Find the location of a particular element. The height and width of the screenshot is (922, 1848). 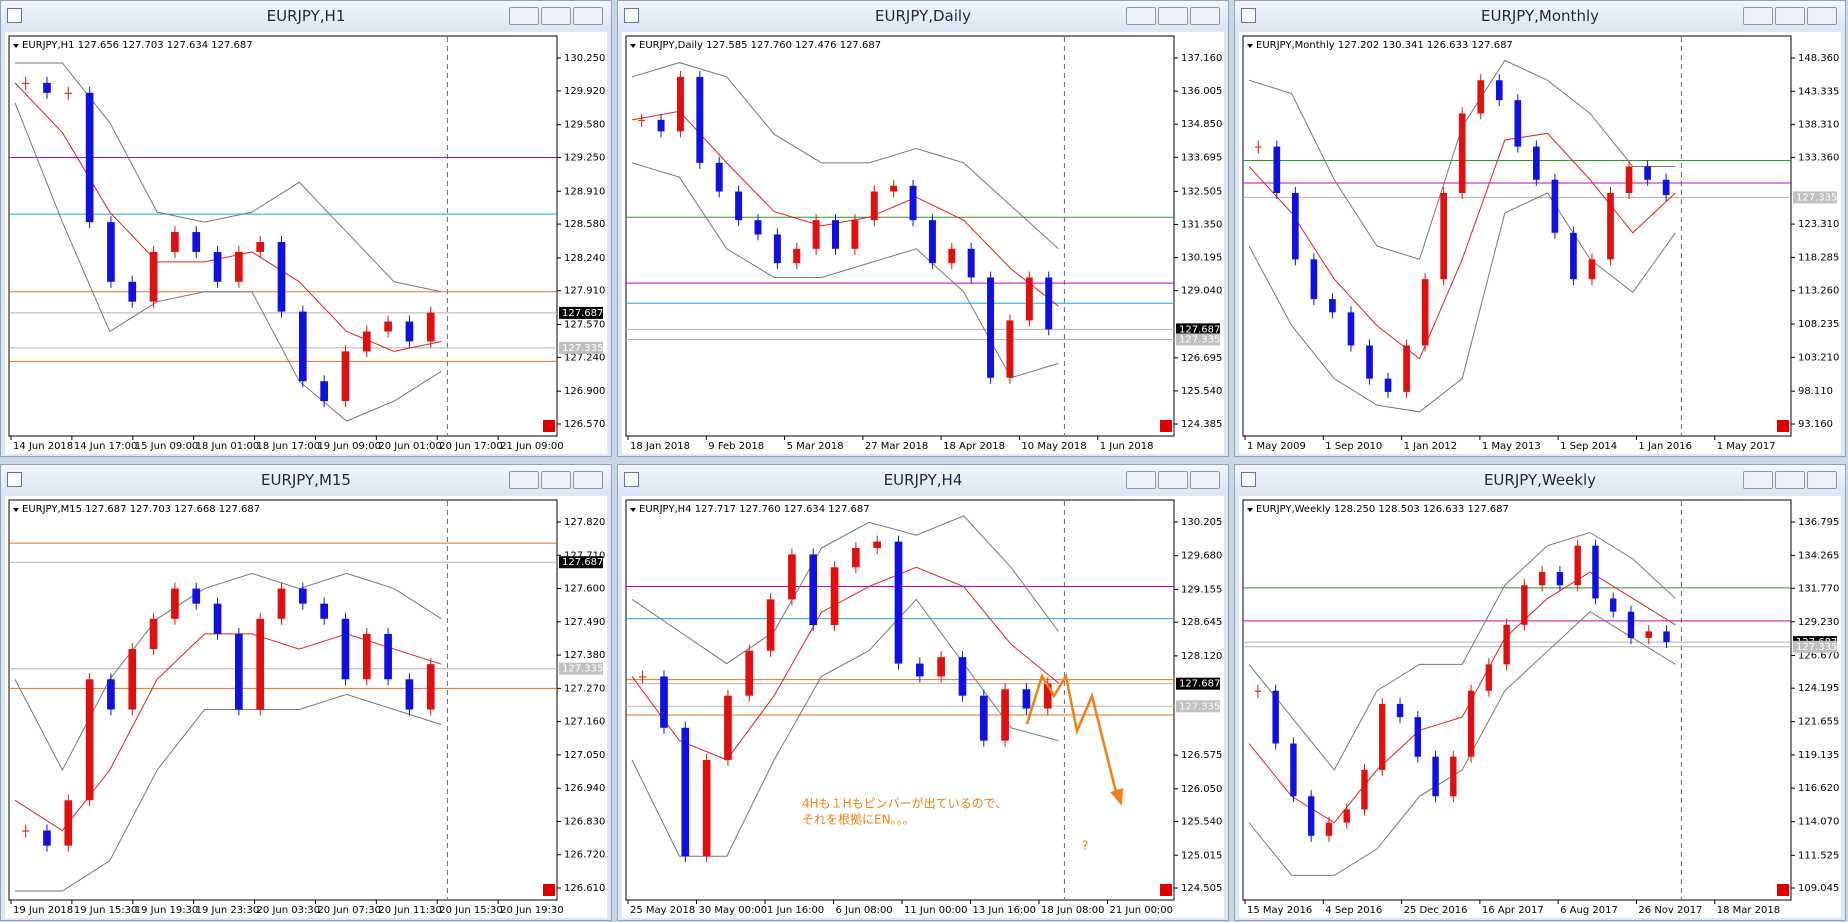

y-tick-label: 108.235 is located at coordinates (1818, 324).